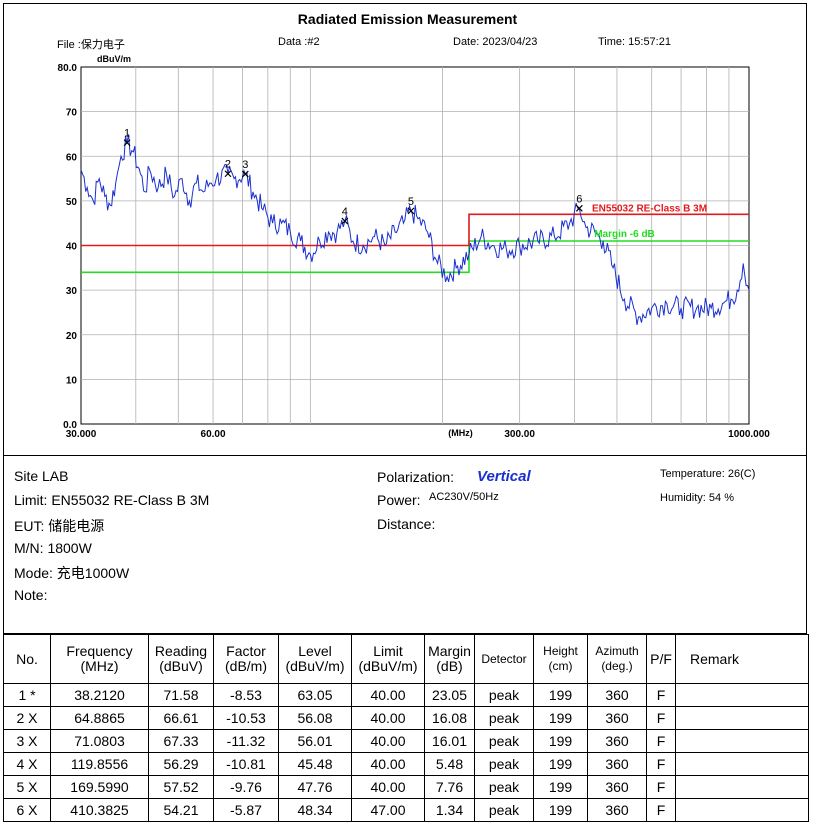  I want to click on table-cell: 57.52, so click(181, 787).